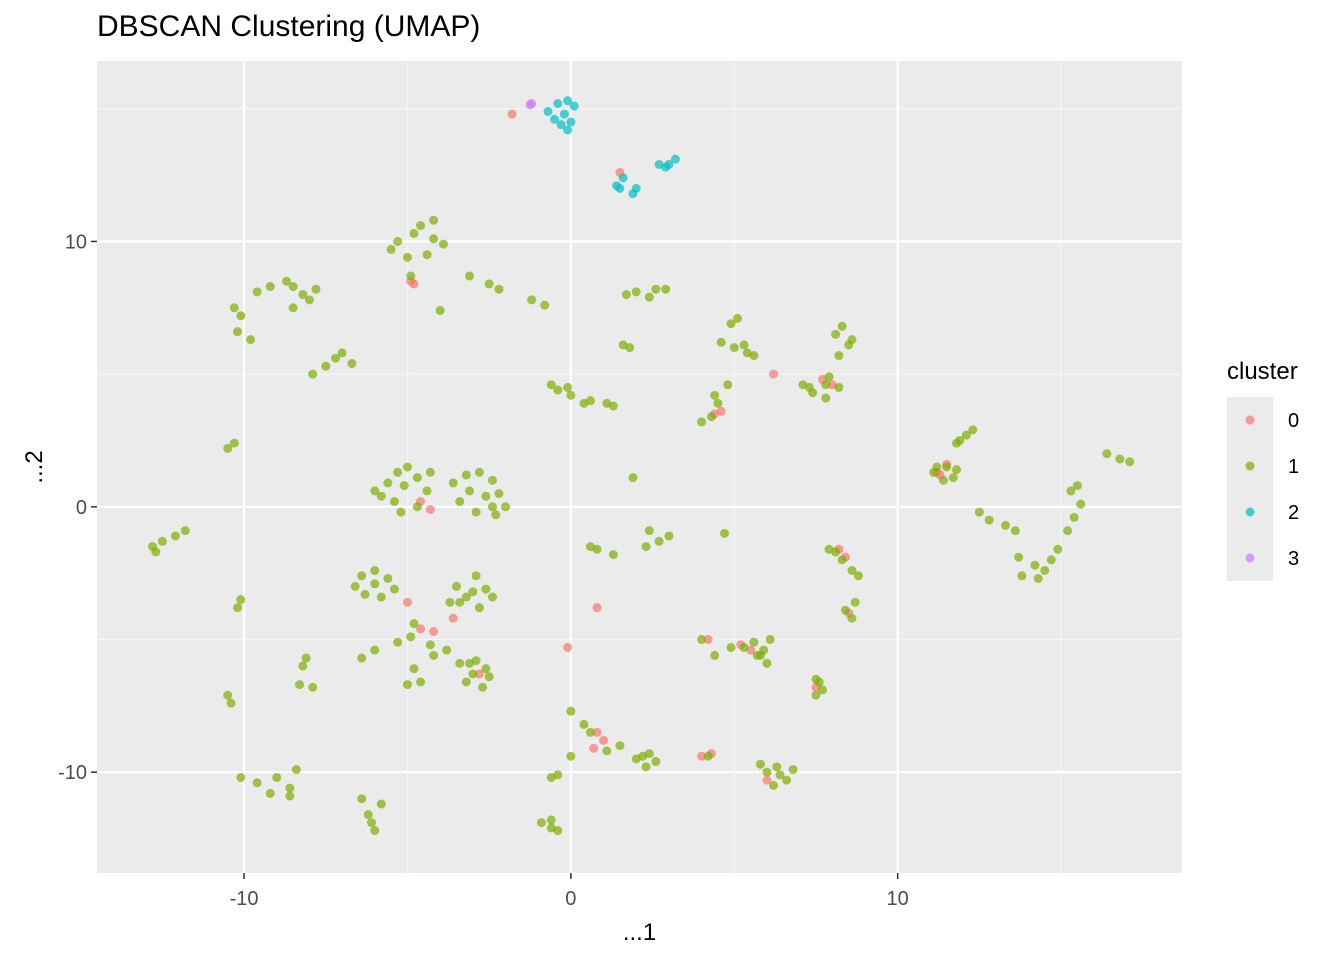 The width and height of the screenshot is (1344, 960). Describe the element at coordinates (639, 932) in the screenshot. I see `x-axis-title: ...1` at that location.